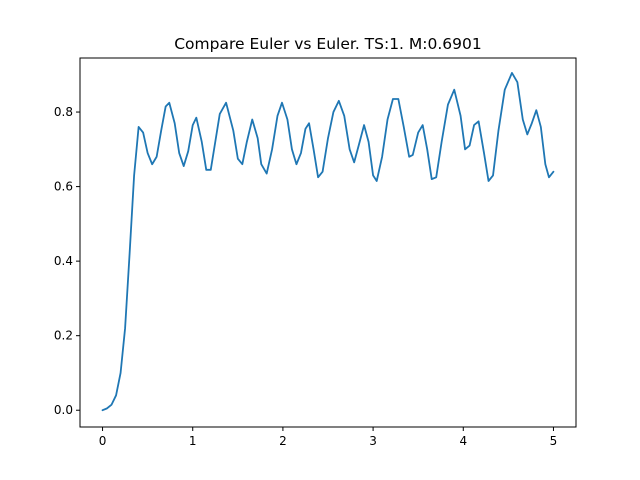 This screenshot has height=480, width=640. Describe the element at coordinates (463, 441) in the screenshot. I see `x-tick-label: 4` at that location.